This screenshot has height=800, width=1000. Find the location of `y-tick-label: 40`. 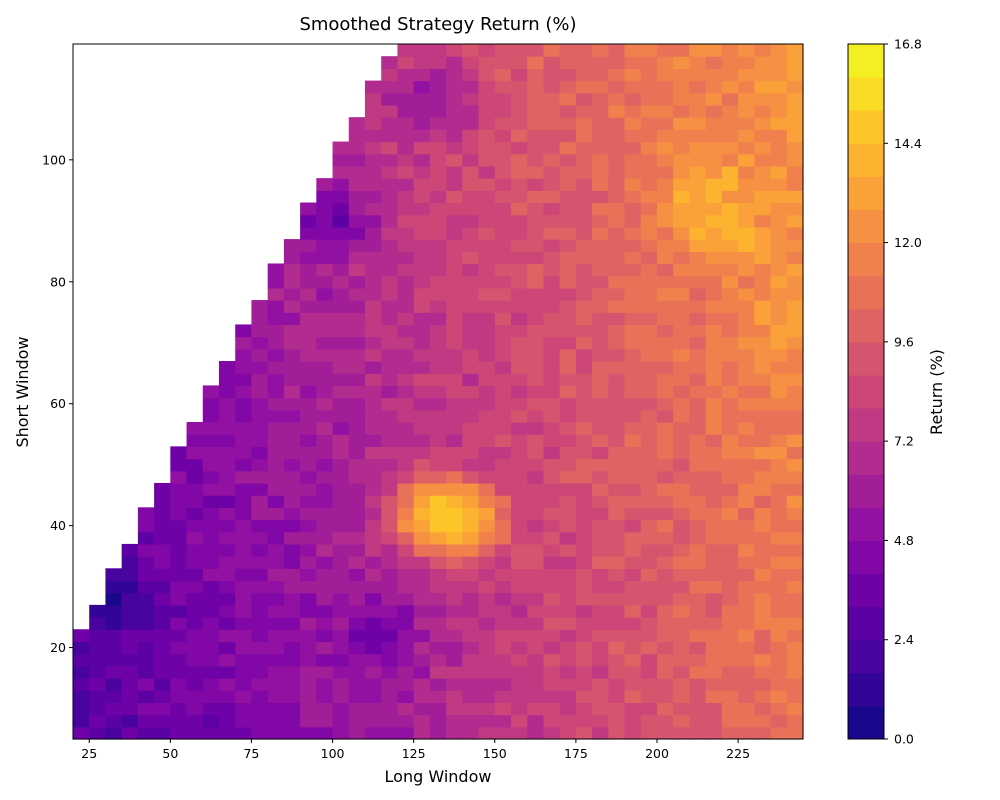

y-tick-label: 40 is located at coordinates (58, 525).